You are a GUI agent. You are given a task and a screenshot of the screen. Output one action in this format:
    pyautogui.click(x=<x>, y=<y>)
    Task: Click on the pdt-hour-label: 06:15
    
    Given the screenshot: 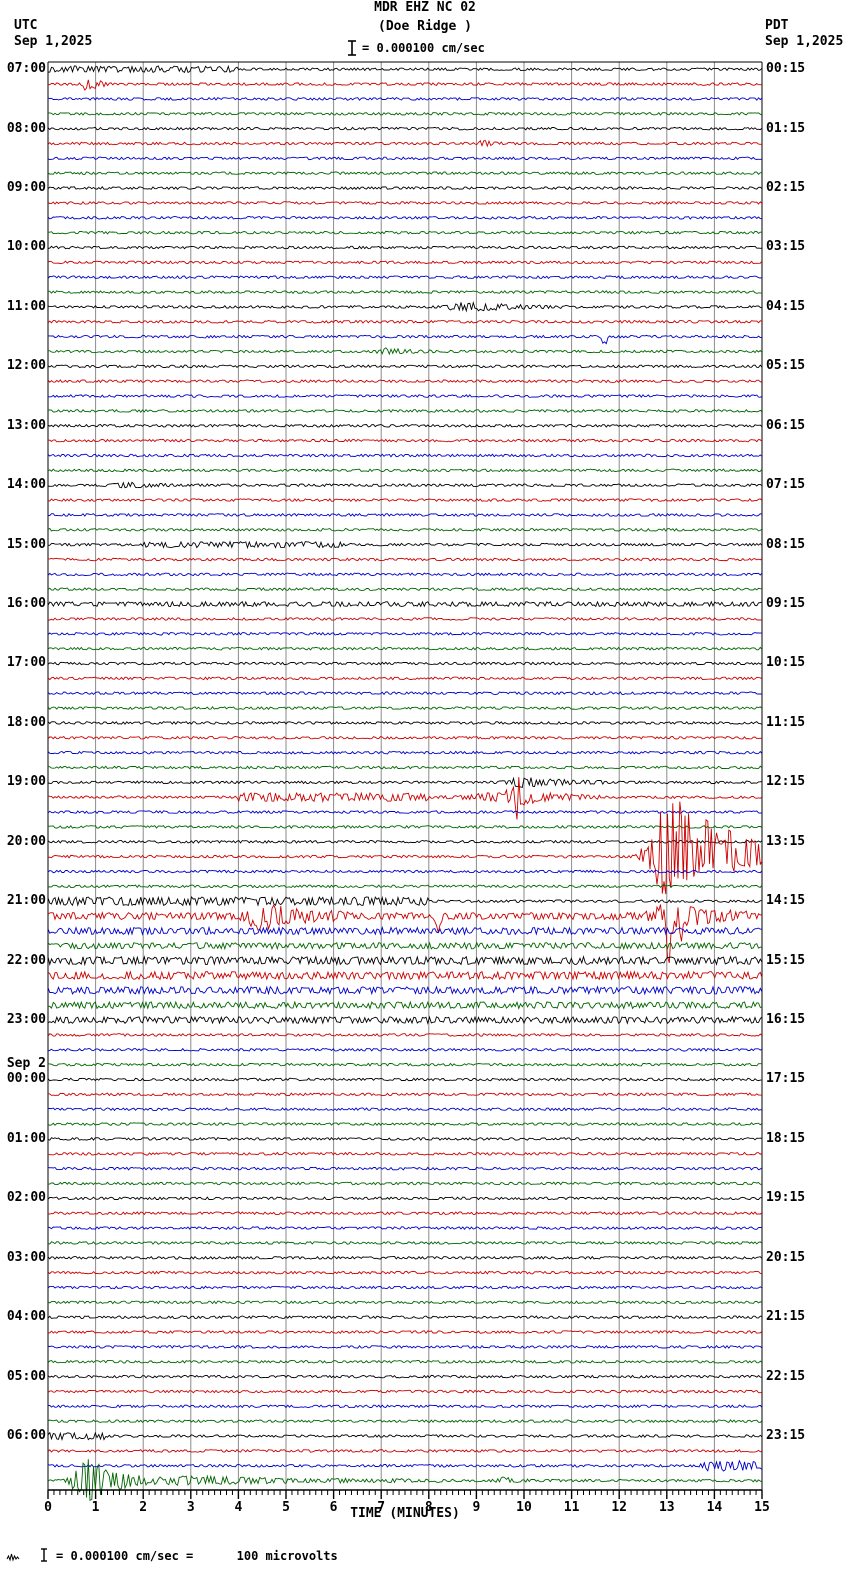 What is the action you would take?
    pyautogui.click(x=786, y=425)
    